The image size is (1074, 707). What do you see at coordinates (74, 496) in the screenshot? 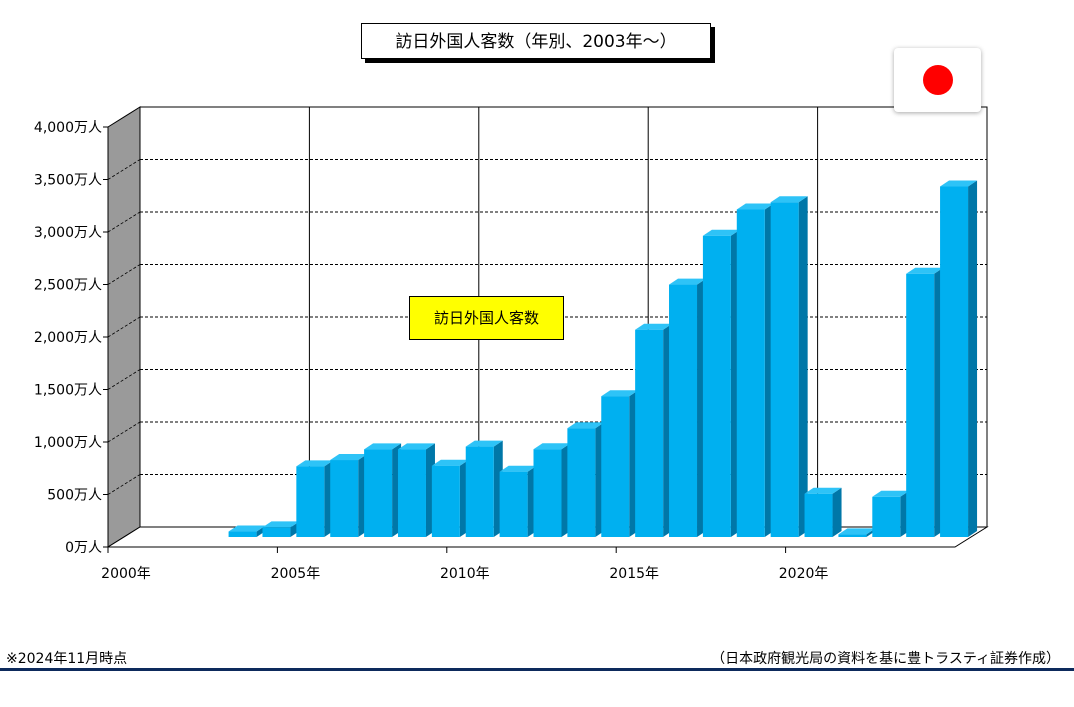
I see `y-tick-label: 500万人` at bounding box center [74, 496].